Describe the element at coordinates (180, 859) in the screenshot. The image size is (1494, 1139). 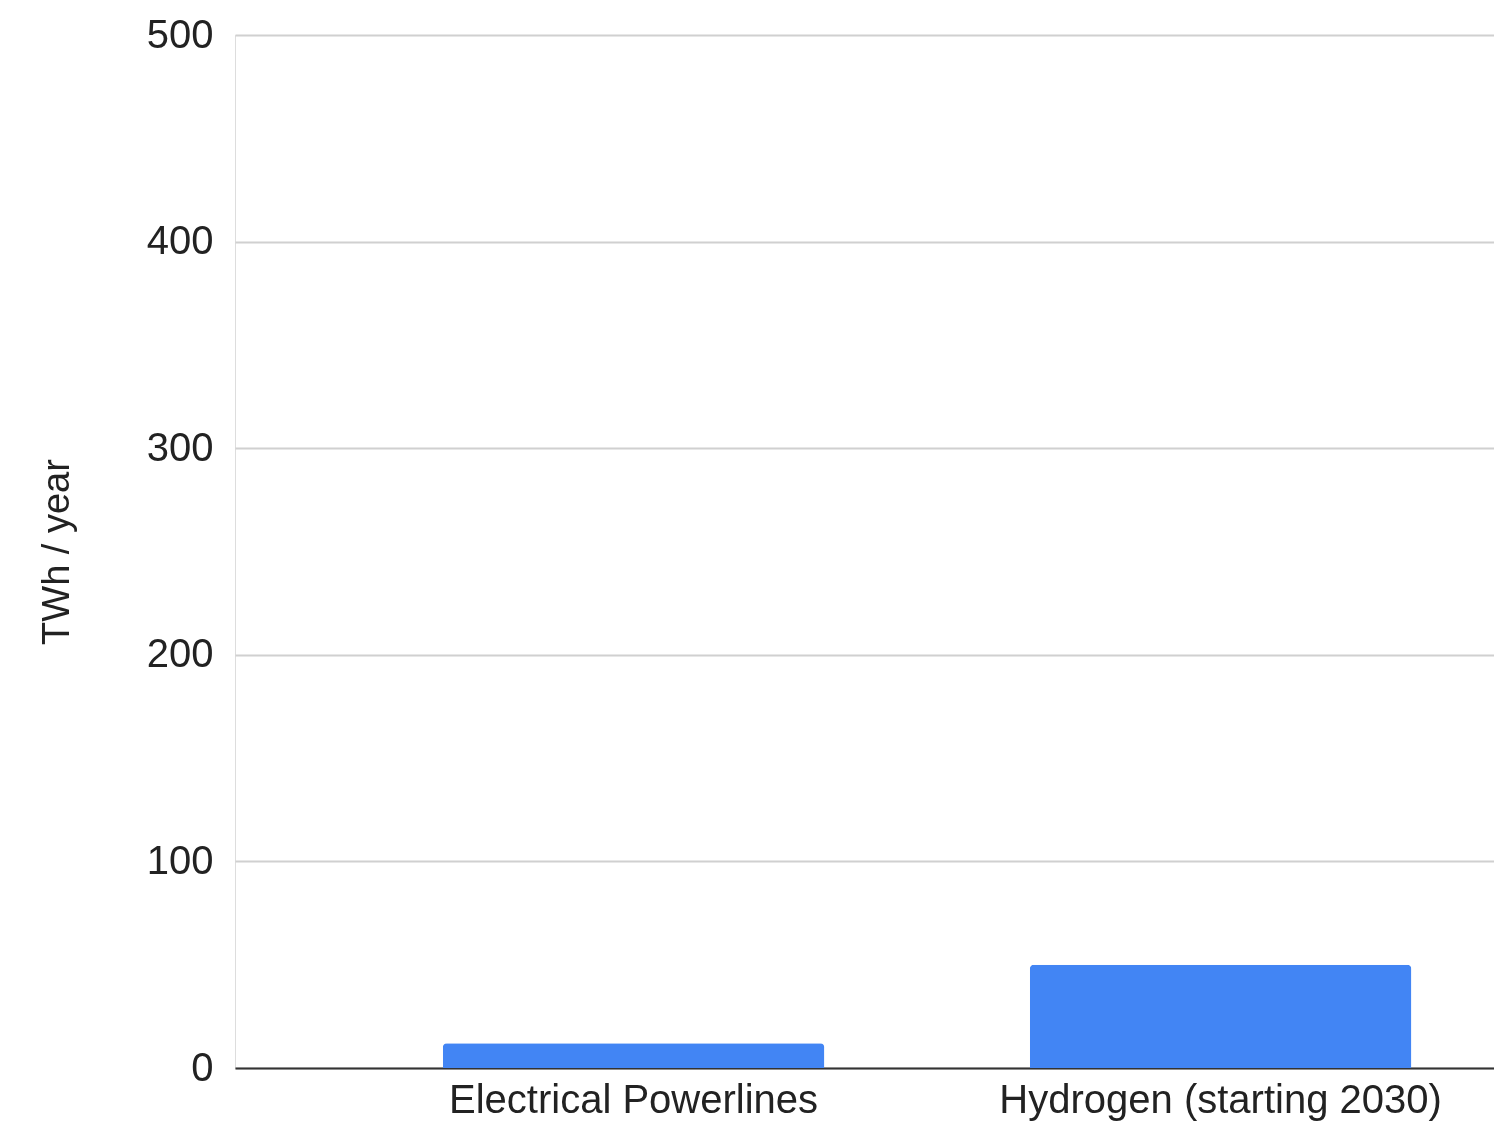
I see `y-tick-label: 100` at that location.